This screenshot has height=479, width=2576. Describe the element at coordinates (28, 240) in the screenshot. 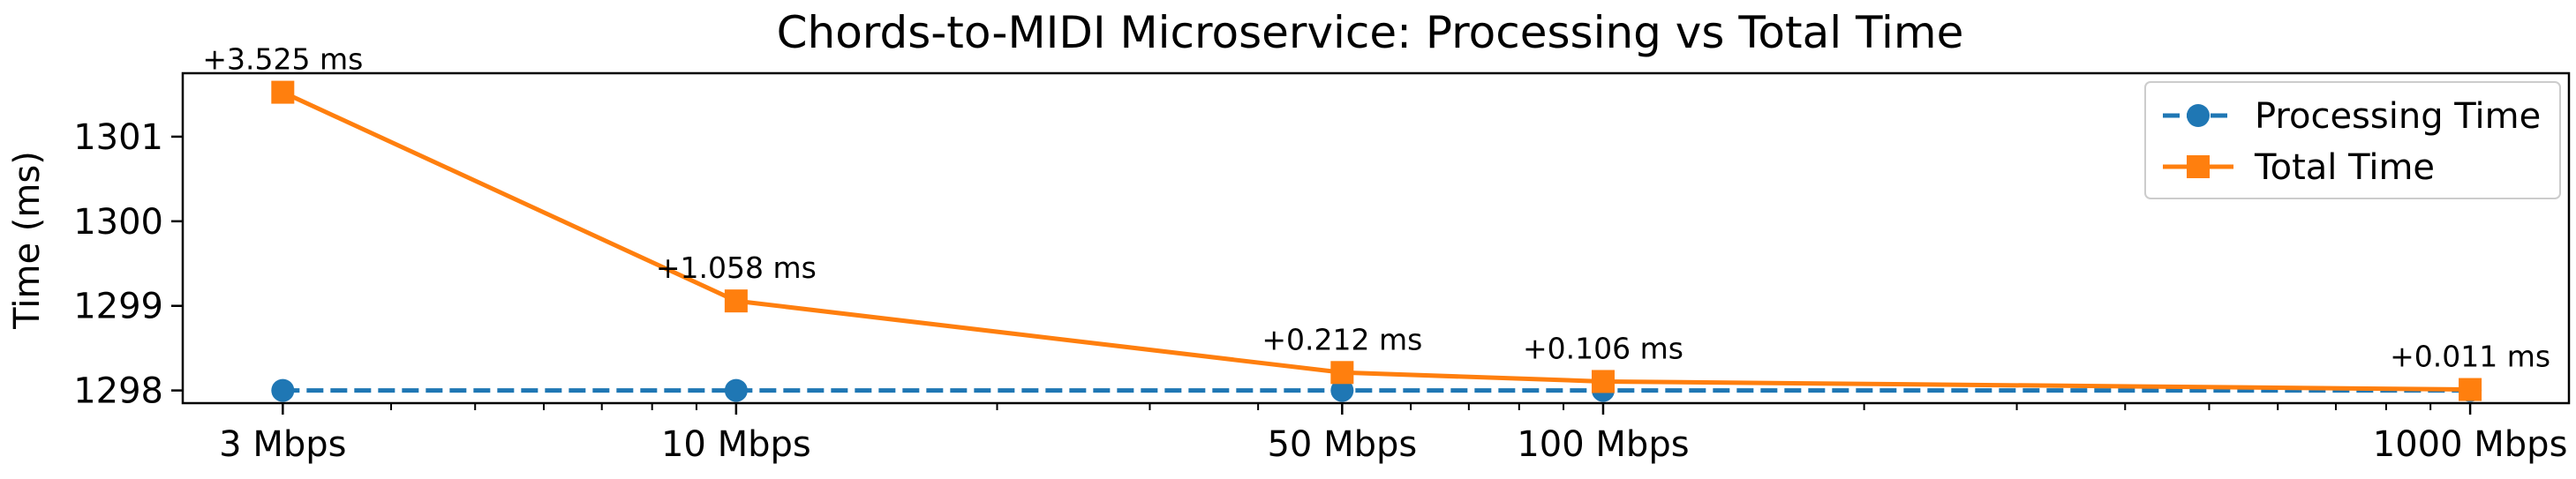

I see `y-axis-label: Time (ms)` at that location.